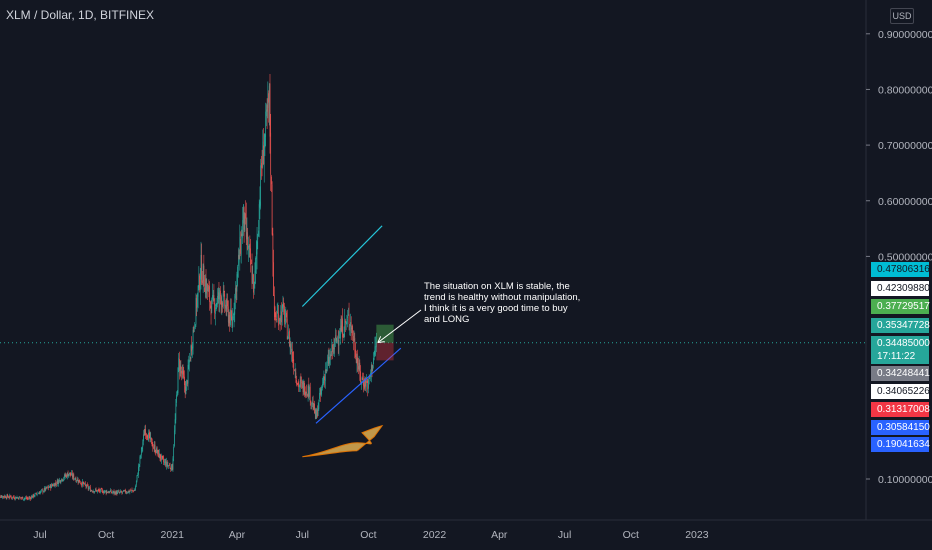  Describe the element at coordinates (385, 333) in the screenshot. I see `long-position-target-zone` at that location.